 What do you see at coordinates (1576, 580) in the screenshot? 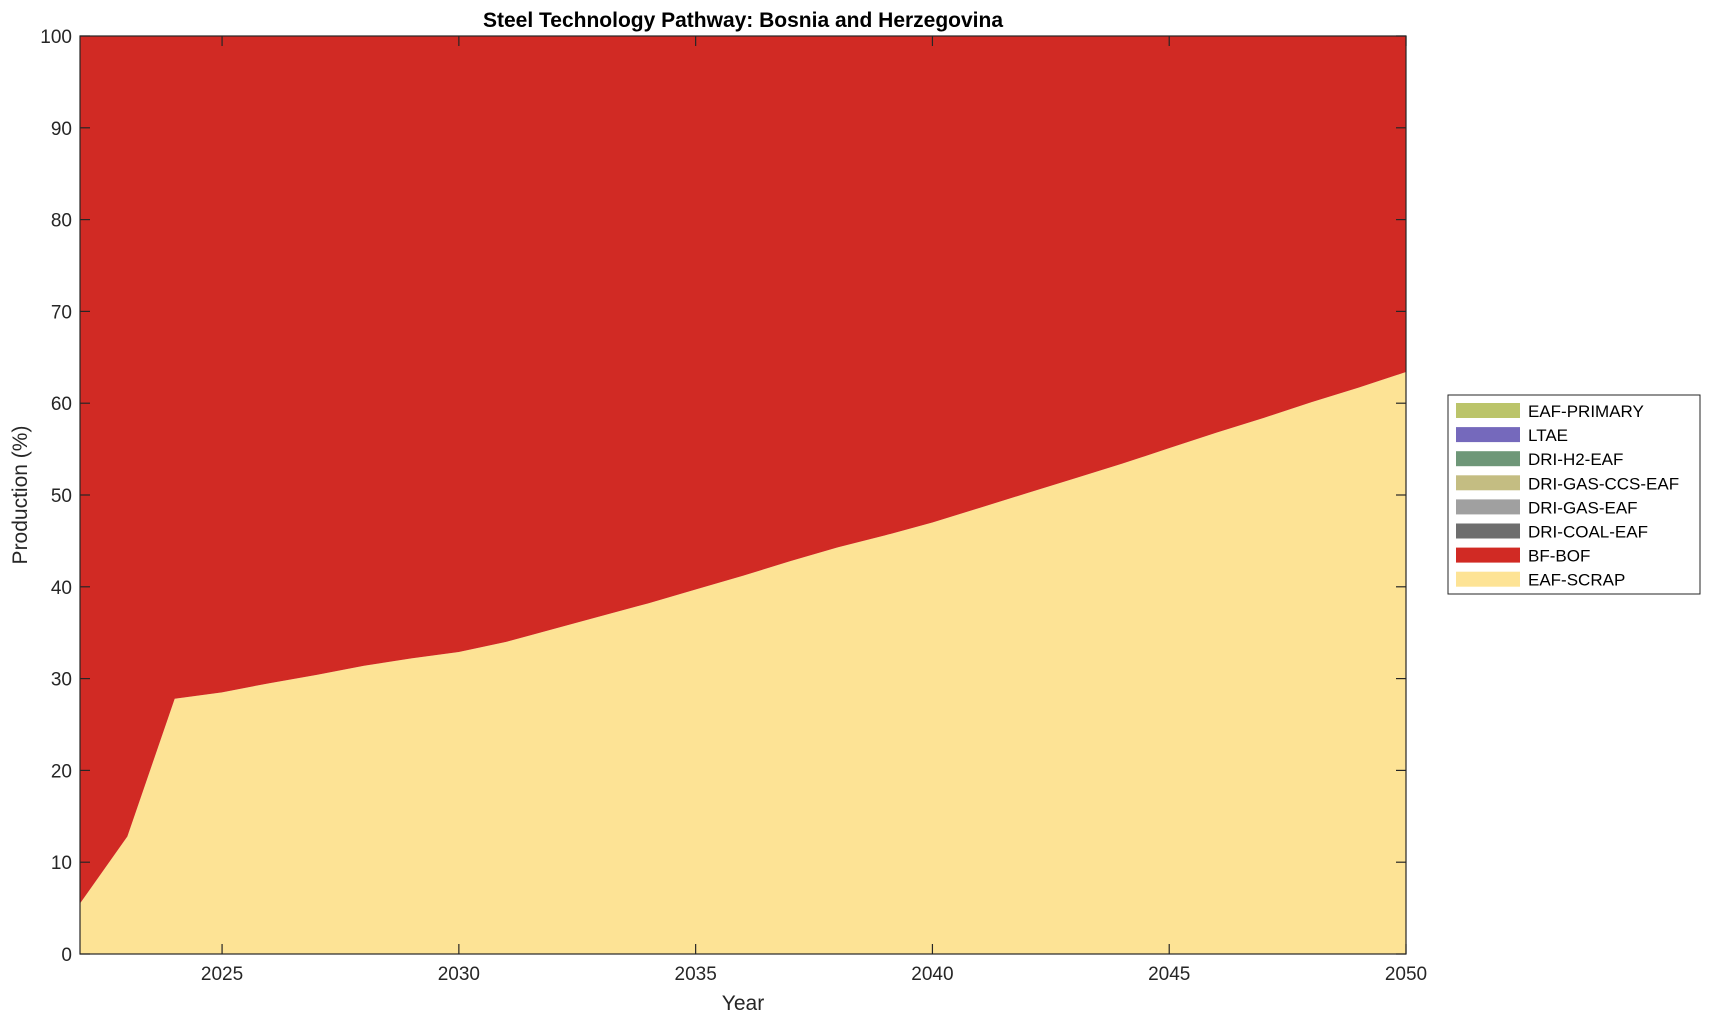
I see `legend-label: EAF-SCRAP` at bounding box center [1576, 580].